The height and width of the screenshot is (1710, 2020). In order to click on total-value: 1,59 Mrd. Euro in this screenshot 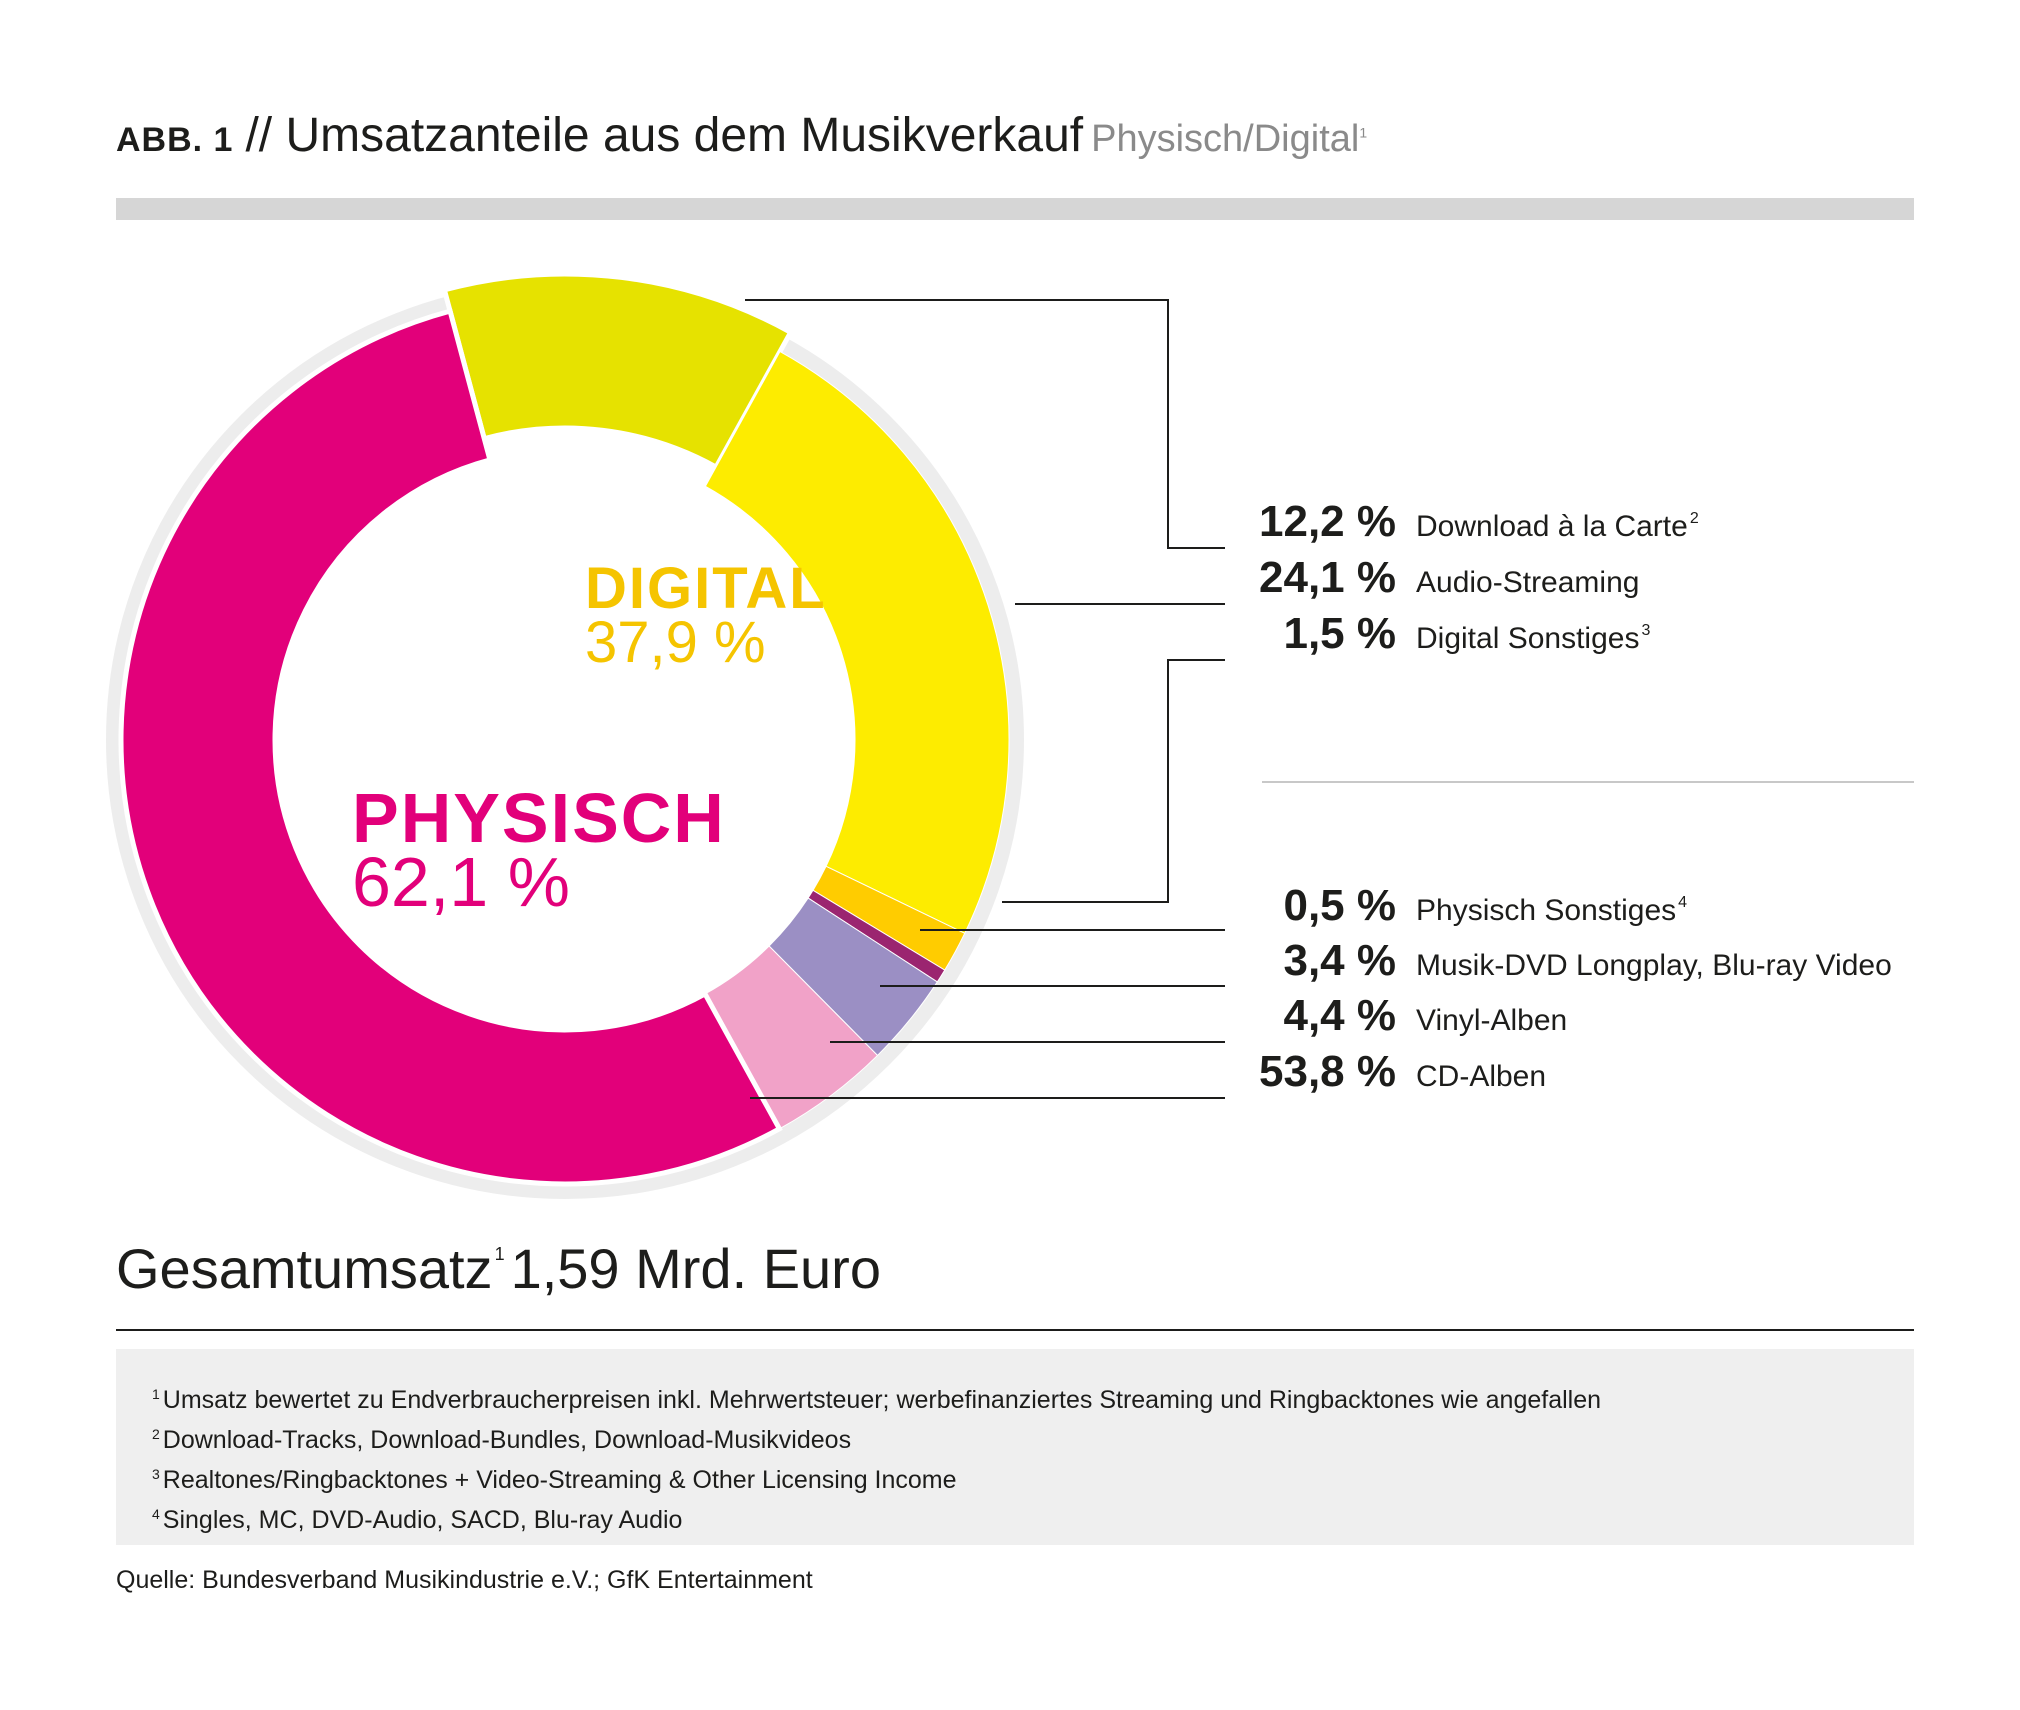, I will do `click(695, 1268)`.